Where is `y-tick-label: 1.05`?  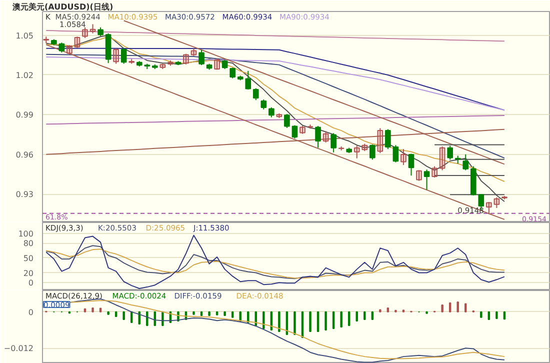
y-tick-label: 1.05 is located at coordinates (25, 35).